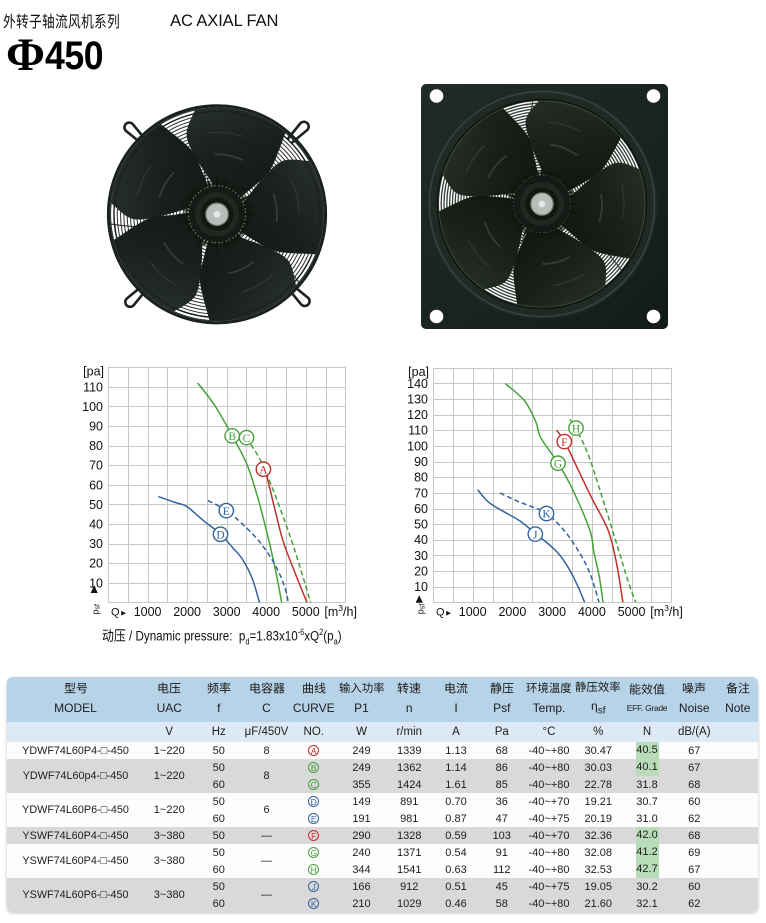 This screenshot has width=766, height=923. What do you see at coordinates (535, 535) in the screenshot?
I see `svg-text: J` at bounding box center [535, 535].